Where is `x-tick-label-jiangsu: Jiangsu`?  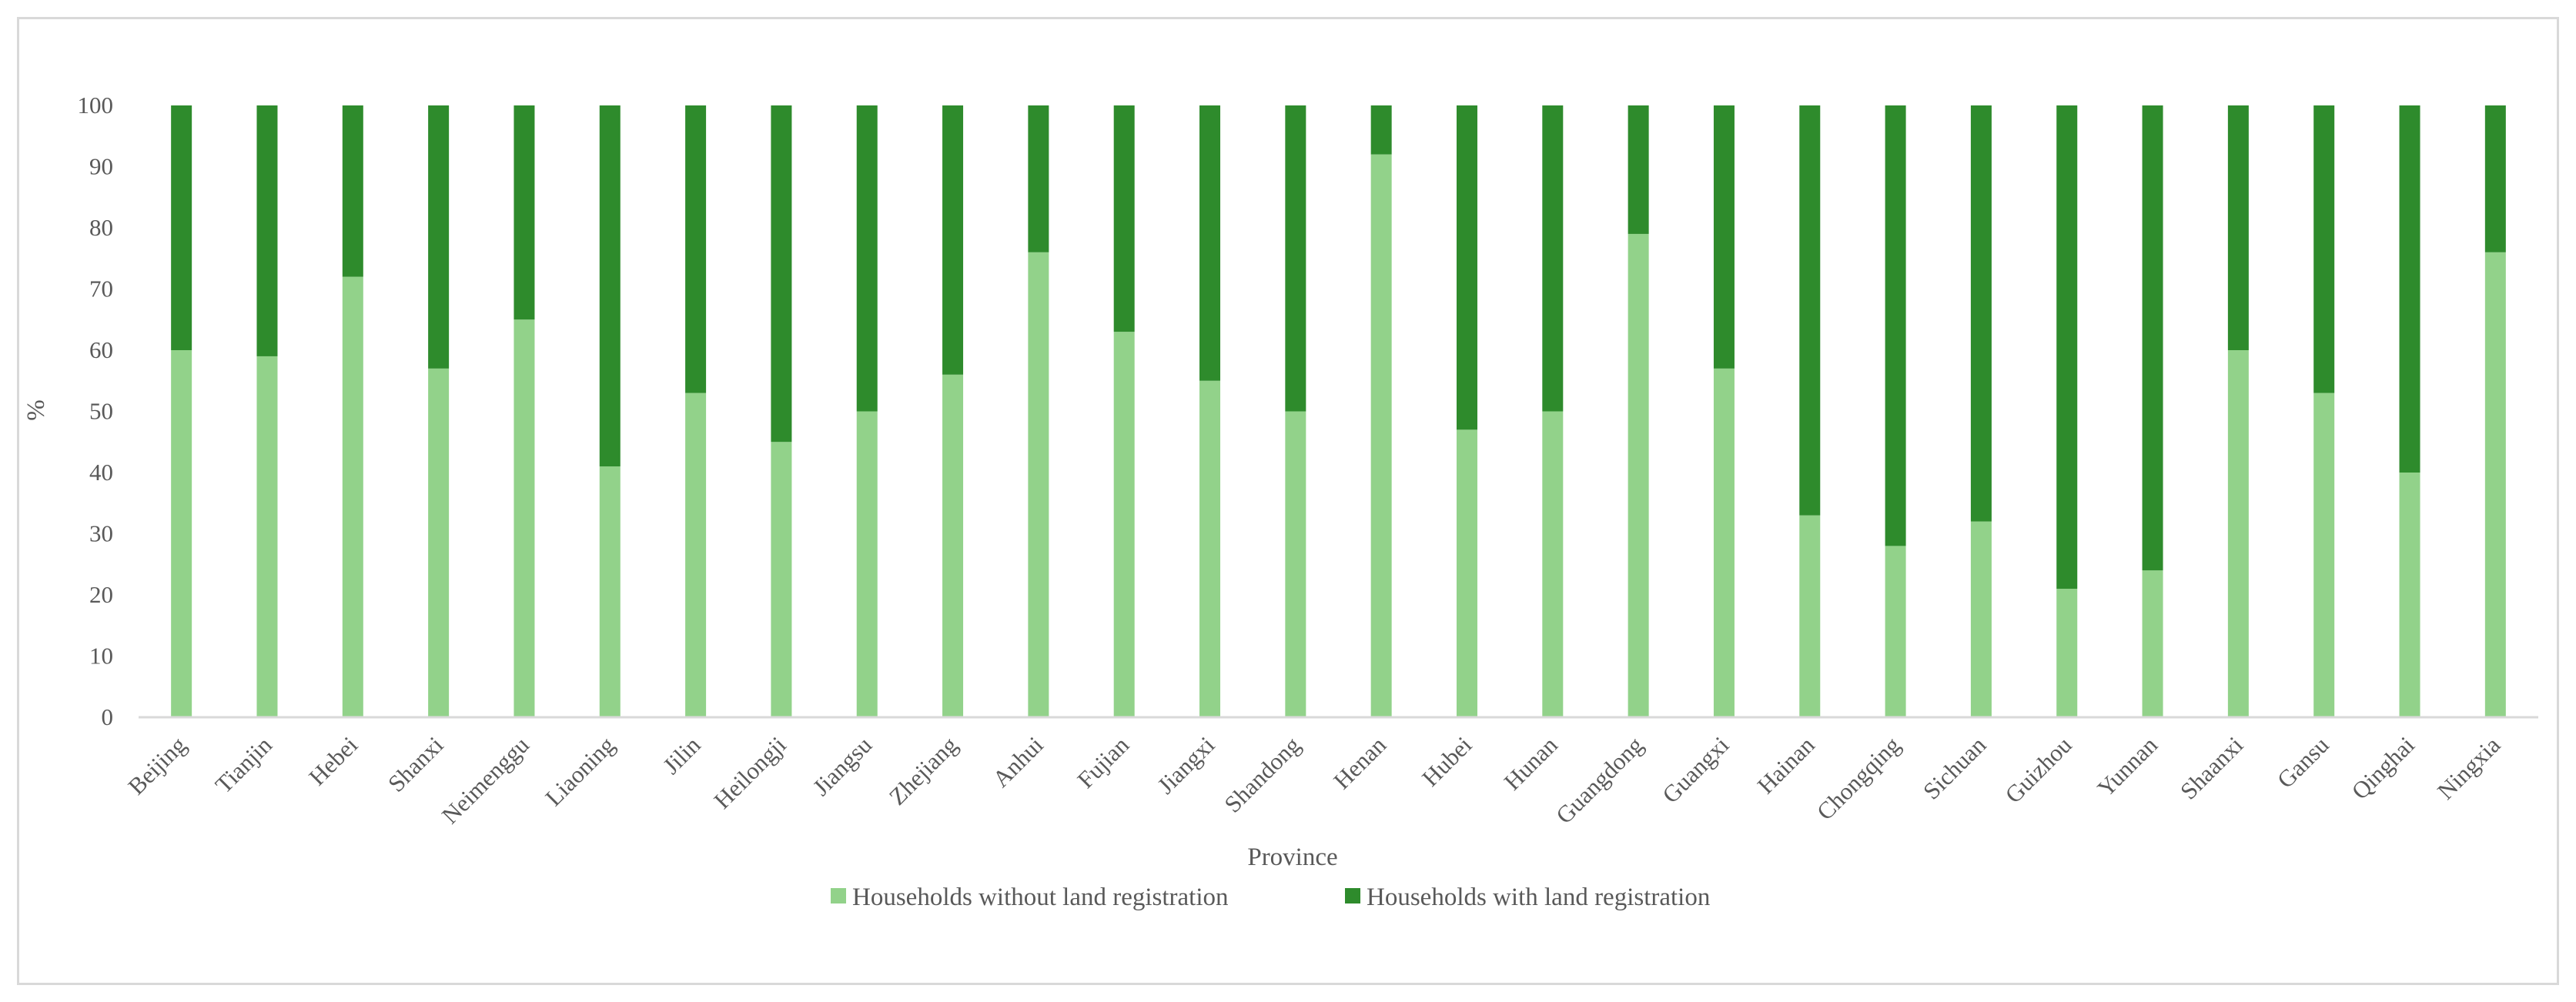
x-tick-label-jiangsu: Jiangsu is located at coordinates (843, 766).